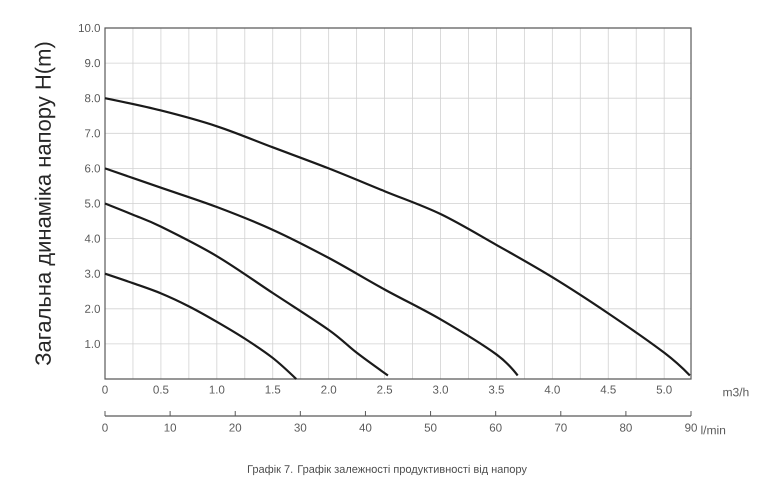 Image resolution: width=770 pixels, height=500 pixels. Describe the element at coordinates (273, 390) in the screenshot. I see `x-tick-label: 1.5` at that location.